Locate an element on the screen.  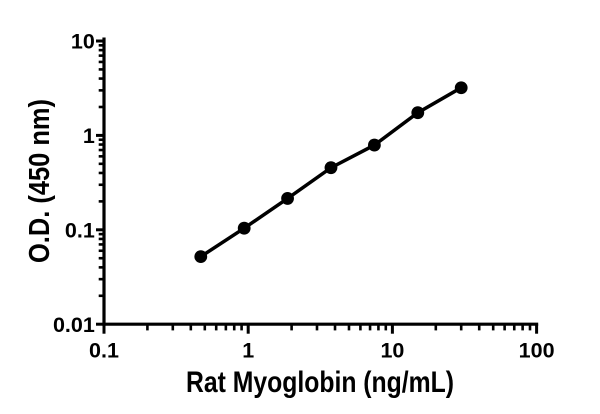
x-tick-label: 10 is located at coordinates (392, 351).